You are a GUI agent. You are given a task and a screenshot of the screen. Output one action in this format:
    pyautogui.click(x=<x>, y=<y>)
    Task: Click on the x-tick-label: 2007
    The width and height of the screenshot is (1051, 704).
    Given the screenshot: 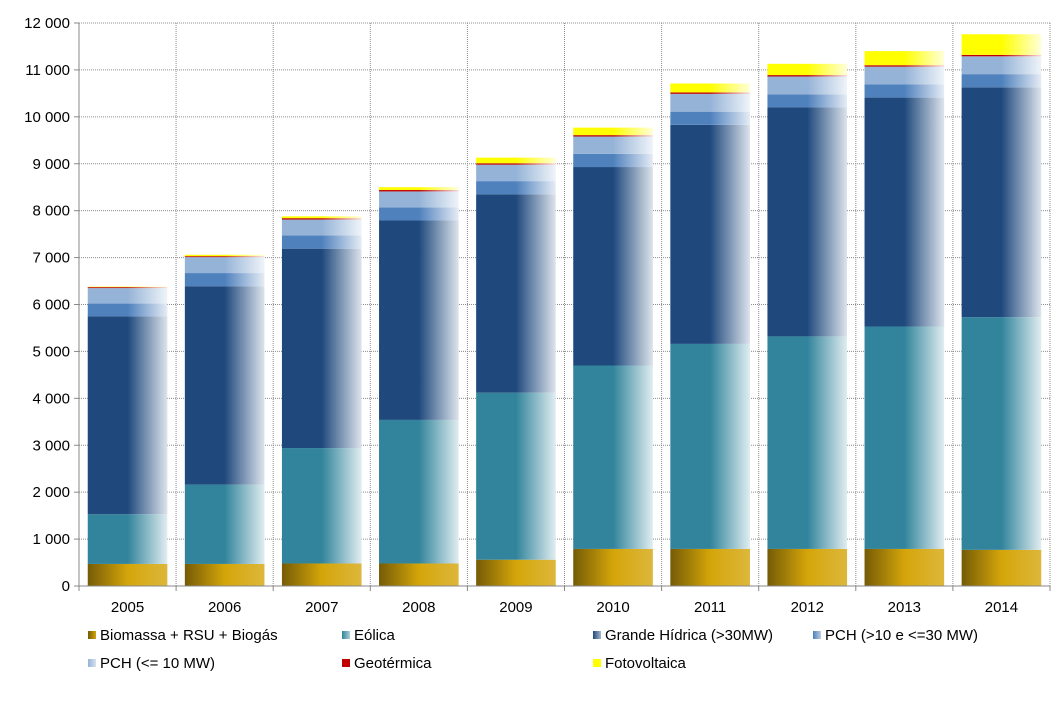 What is the action you would take?
    pyautogui.click(x=321, y=607)
    